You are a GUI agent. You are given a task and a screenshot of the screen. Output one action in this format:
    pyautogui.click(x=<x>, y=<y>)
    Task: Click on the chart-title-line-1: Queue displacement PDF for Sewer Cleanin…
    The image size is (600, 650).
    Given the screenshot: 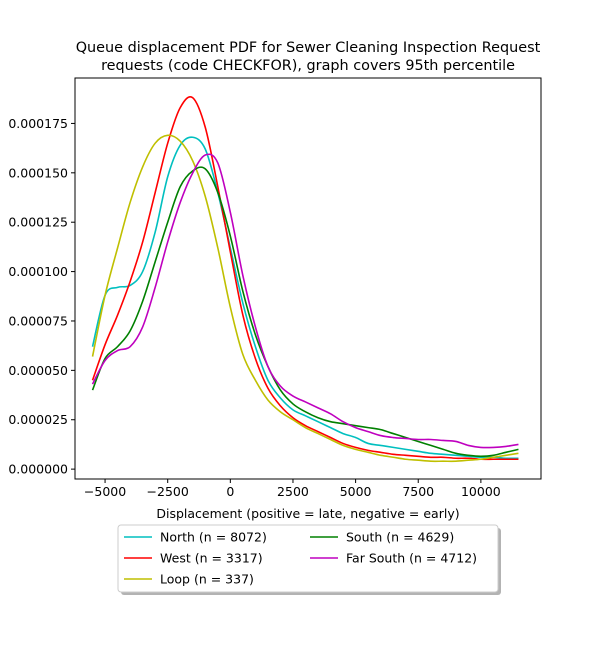 What is the action you would take?
    pyautogui.click(x=308, y=48)
    